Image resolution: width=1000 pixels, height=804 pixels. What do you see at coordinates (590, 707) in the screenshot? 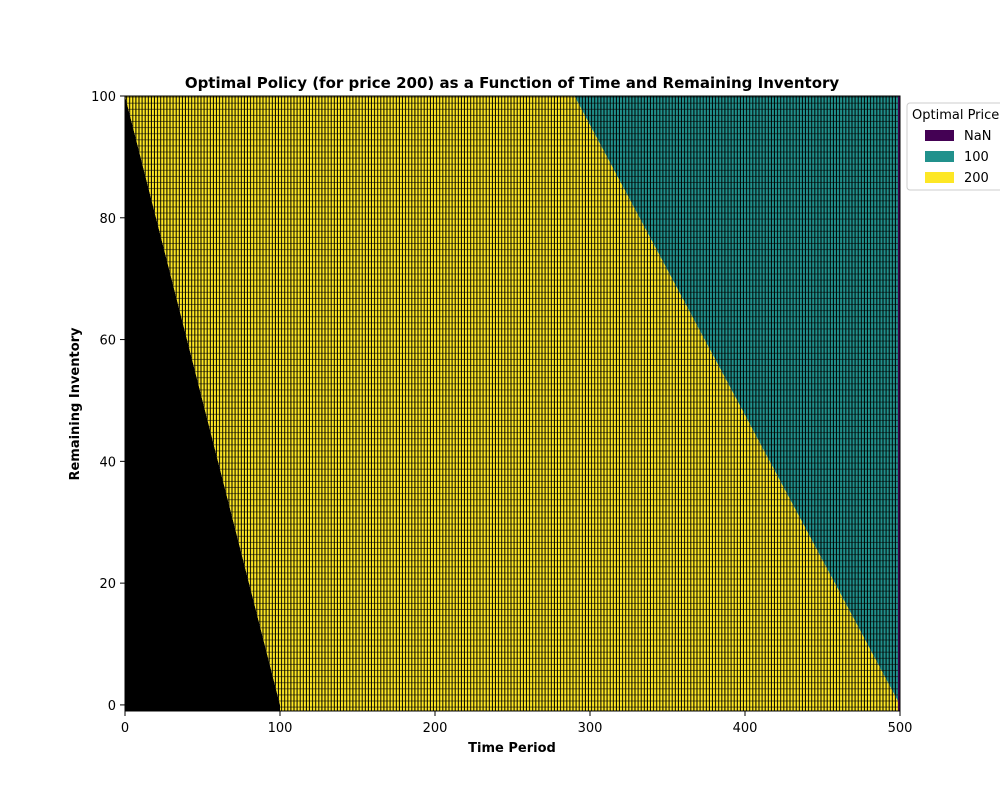
I see `region-zero-inventory-row` at bounding box center [590, 707].